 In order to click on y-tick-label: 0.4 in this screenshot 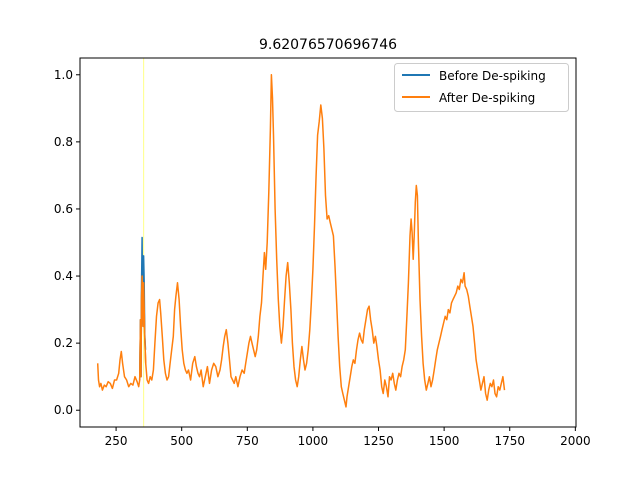, I will do `click(63, 276)`.